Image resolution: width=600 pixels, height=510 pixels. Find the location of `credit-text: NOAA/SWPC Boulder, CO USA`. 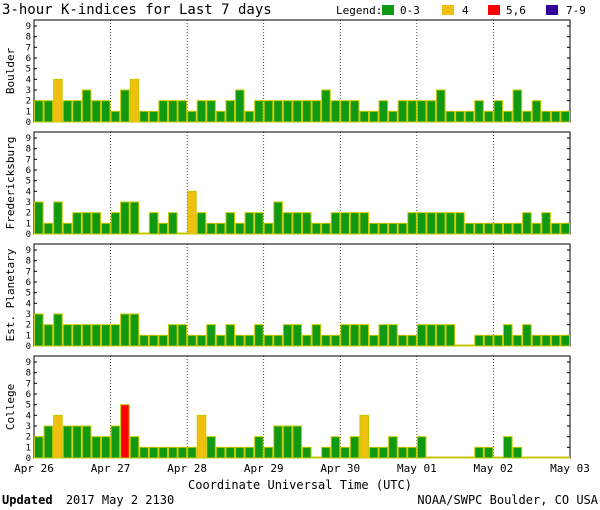

credit-text: NOAA/SWPC Boulder, CO USA is located at coordinates (507, 500).